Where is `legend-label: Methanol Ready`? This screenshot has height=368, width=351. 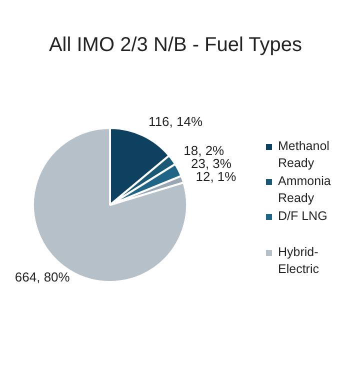 legend-label: Methanol Ready is located at coordinates (304, 155).